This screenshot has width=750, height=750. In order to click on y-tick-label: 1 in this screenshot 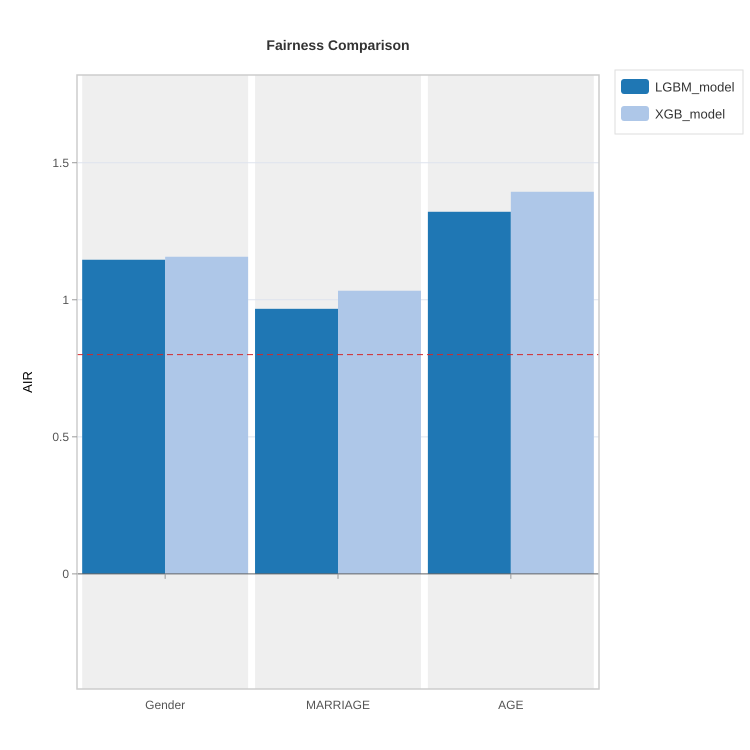, I will do `click(66, 299)`.